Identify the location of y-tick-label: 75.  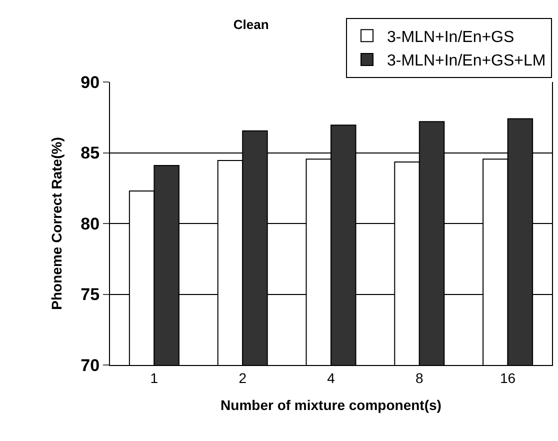
(90, 294).